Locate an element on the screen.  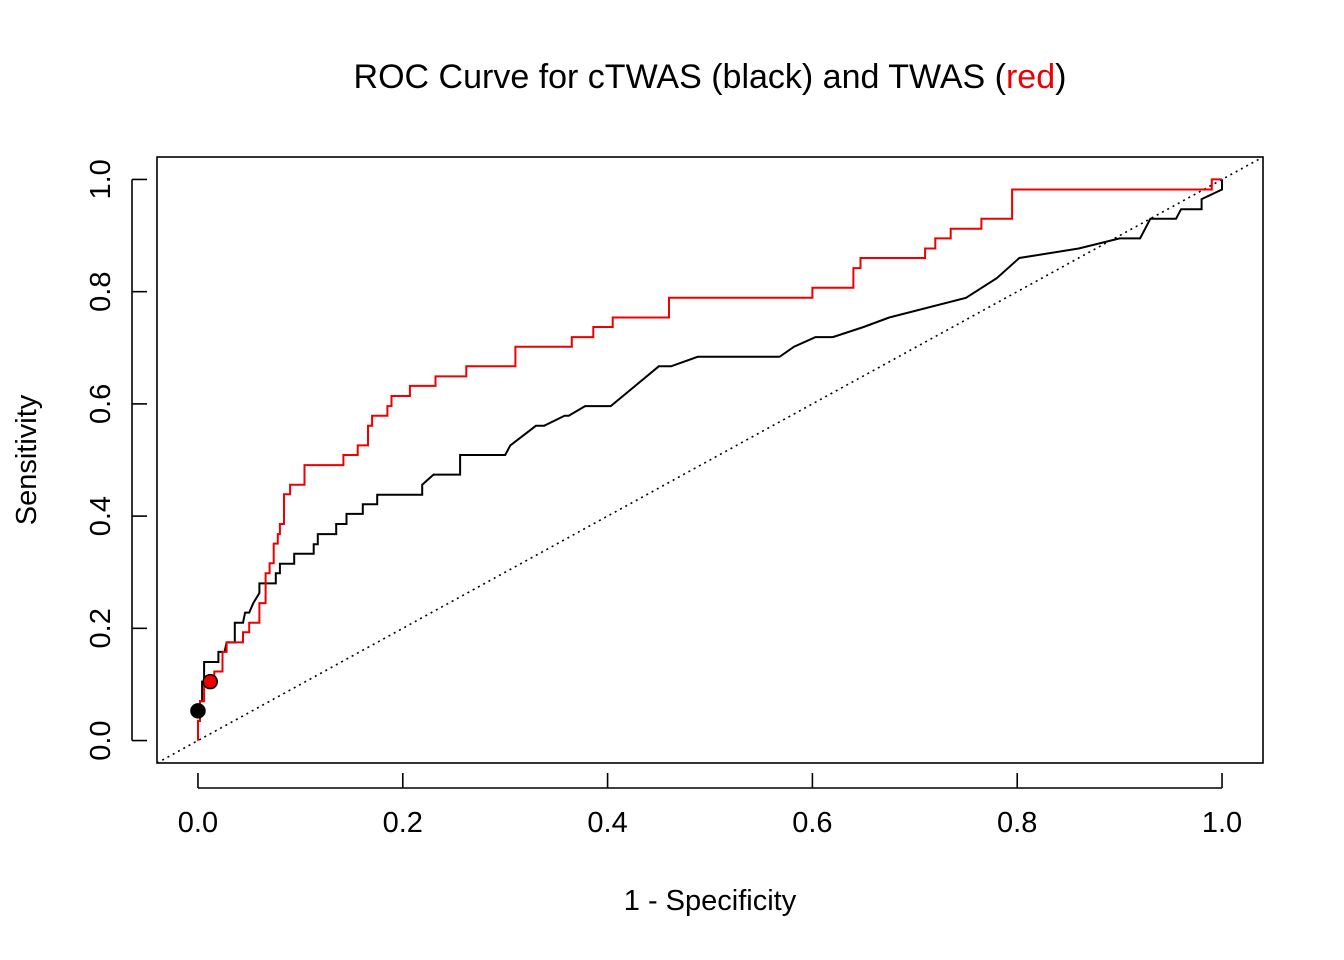
x-tick-label: 0.2 is located at coordinates (403, 823).